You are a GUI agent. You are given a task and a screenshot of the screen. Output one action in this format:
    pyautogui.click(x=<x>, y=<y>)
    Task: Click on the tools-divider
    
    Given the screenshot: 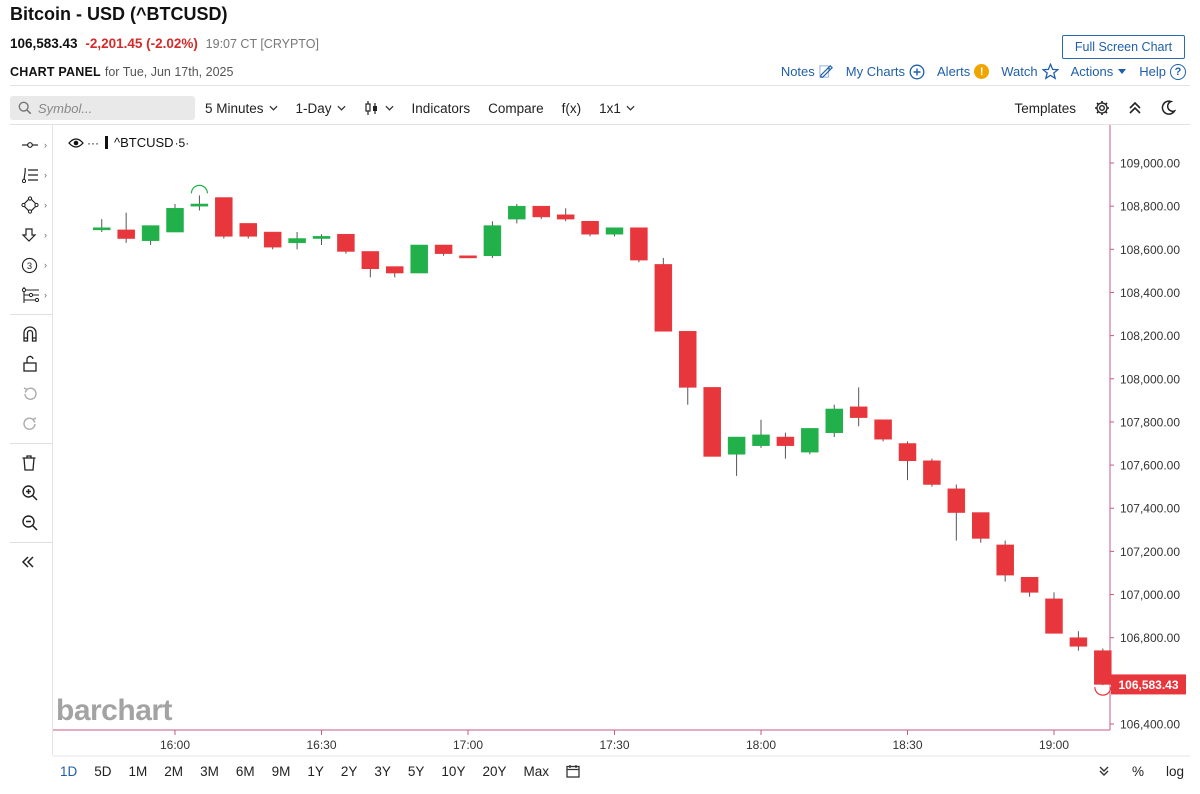 What is the action you would take?
    pyautogui.click(x=31, y=443)
    